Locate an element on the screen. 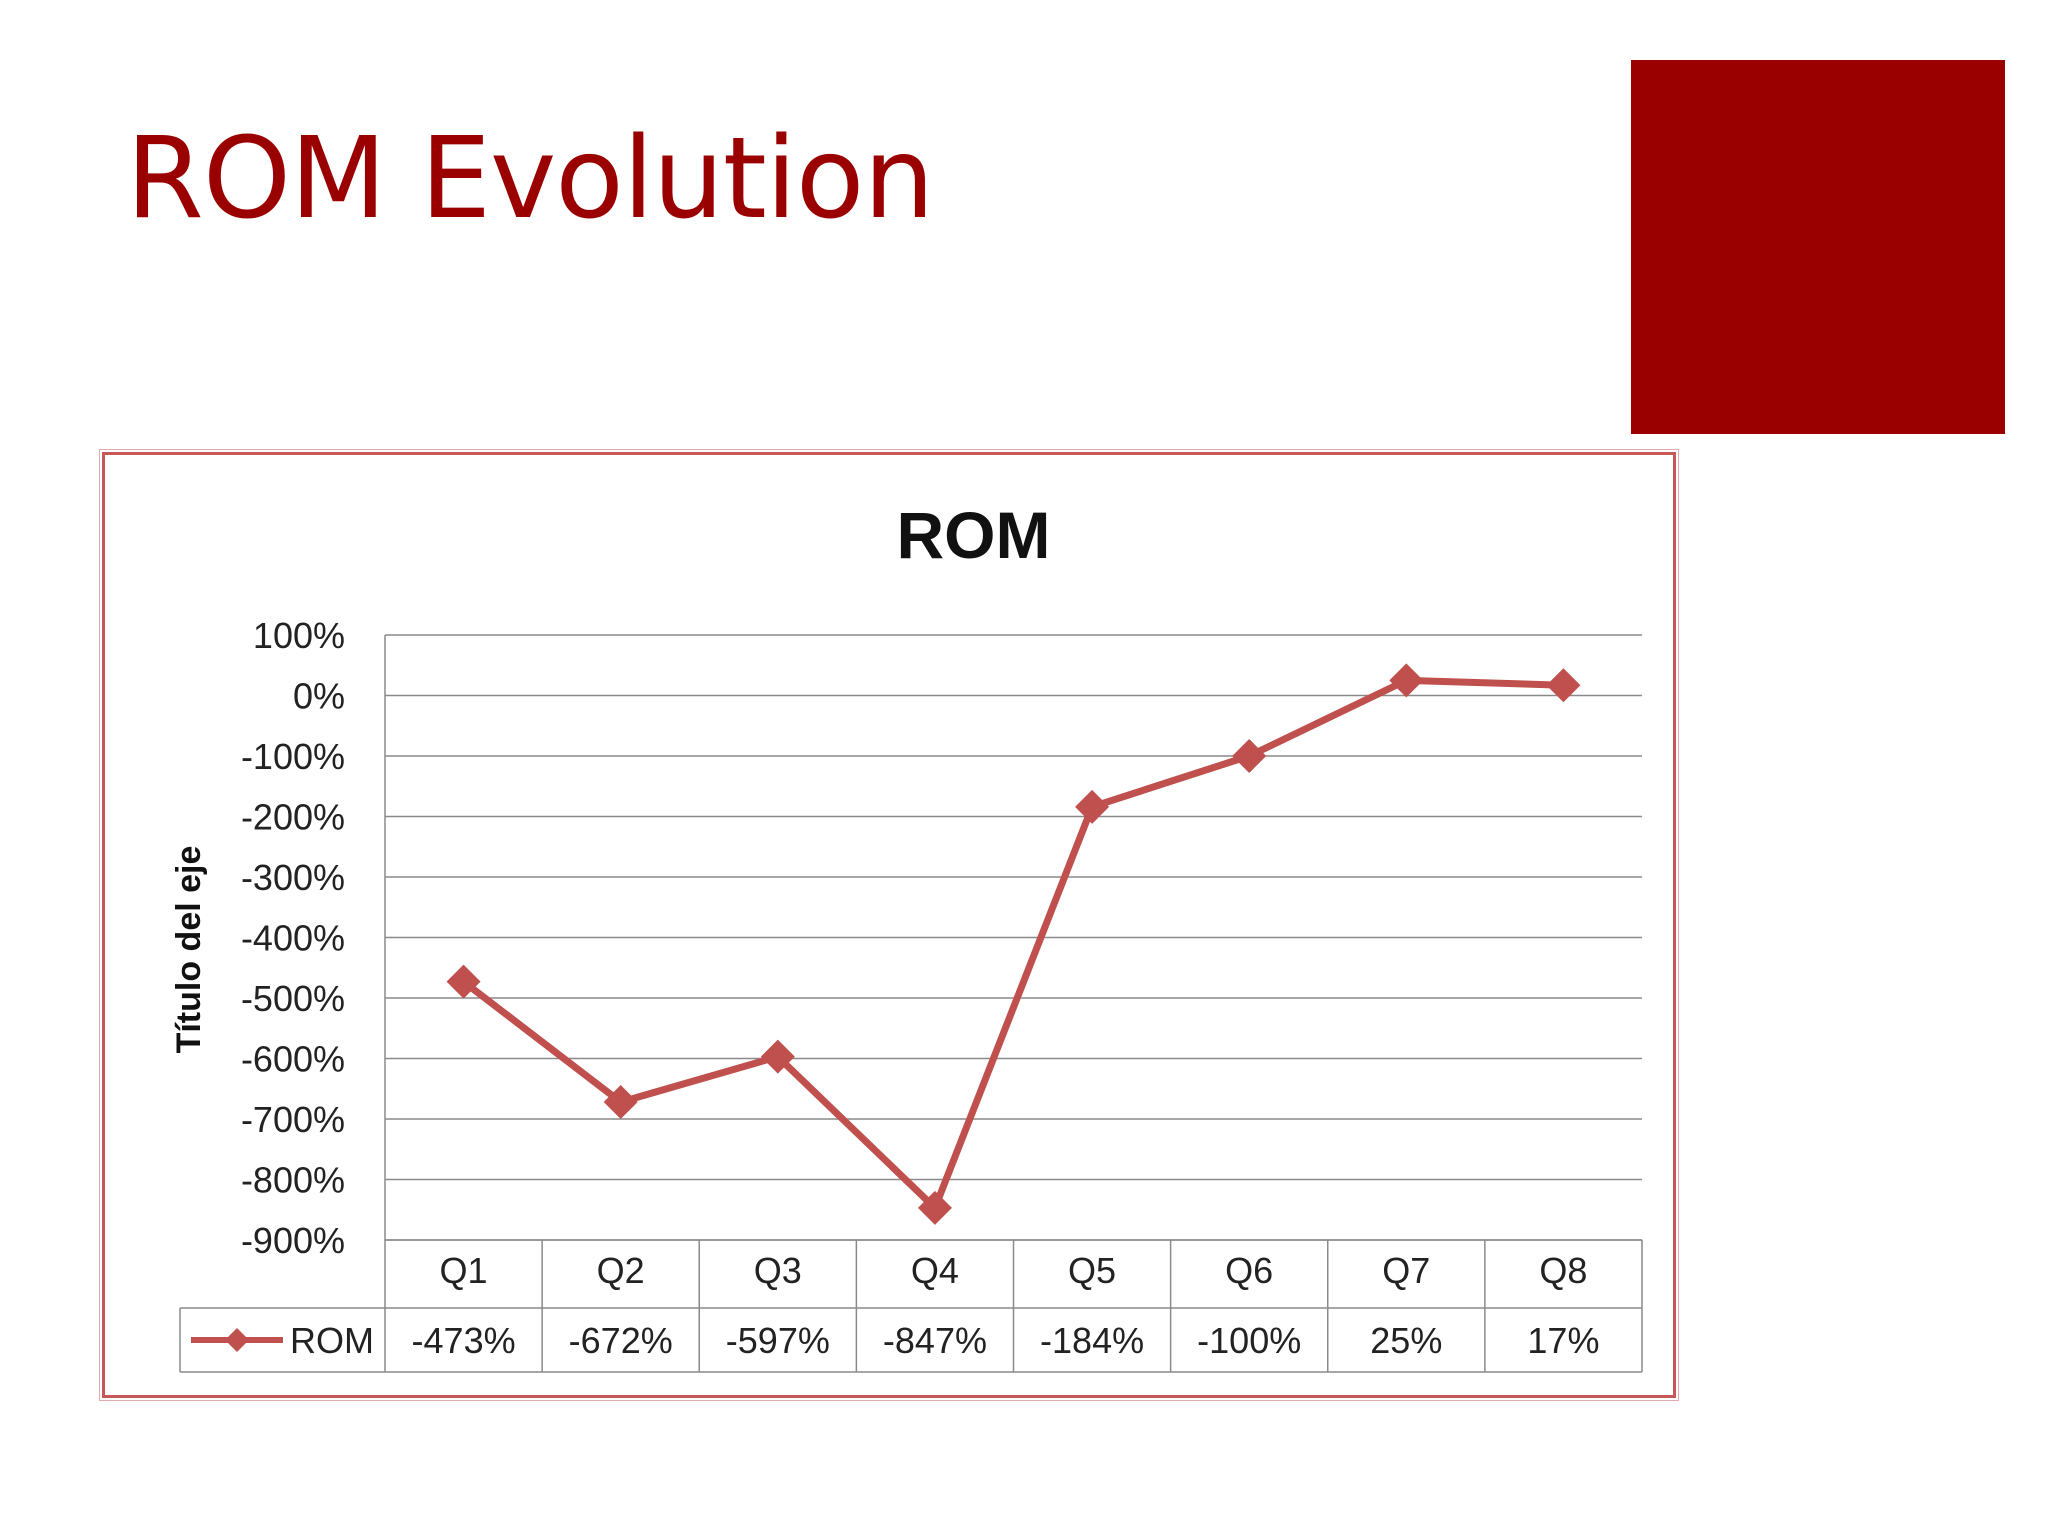 Image resolution: width=2048 pixels, height=1536 pixels. x-category-label: Q2 is located at coordinates (621, 1270).